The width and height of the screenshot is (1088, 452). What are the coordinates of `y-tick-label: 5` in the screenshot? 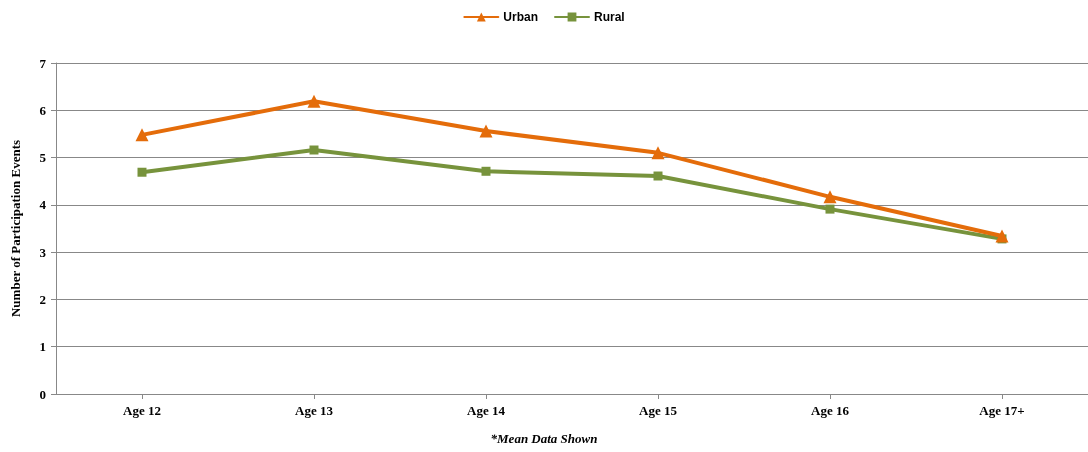 It's located at (43, 158).